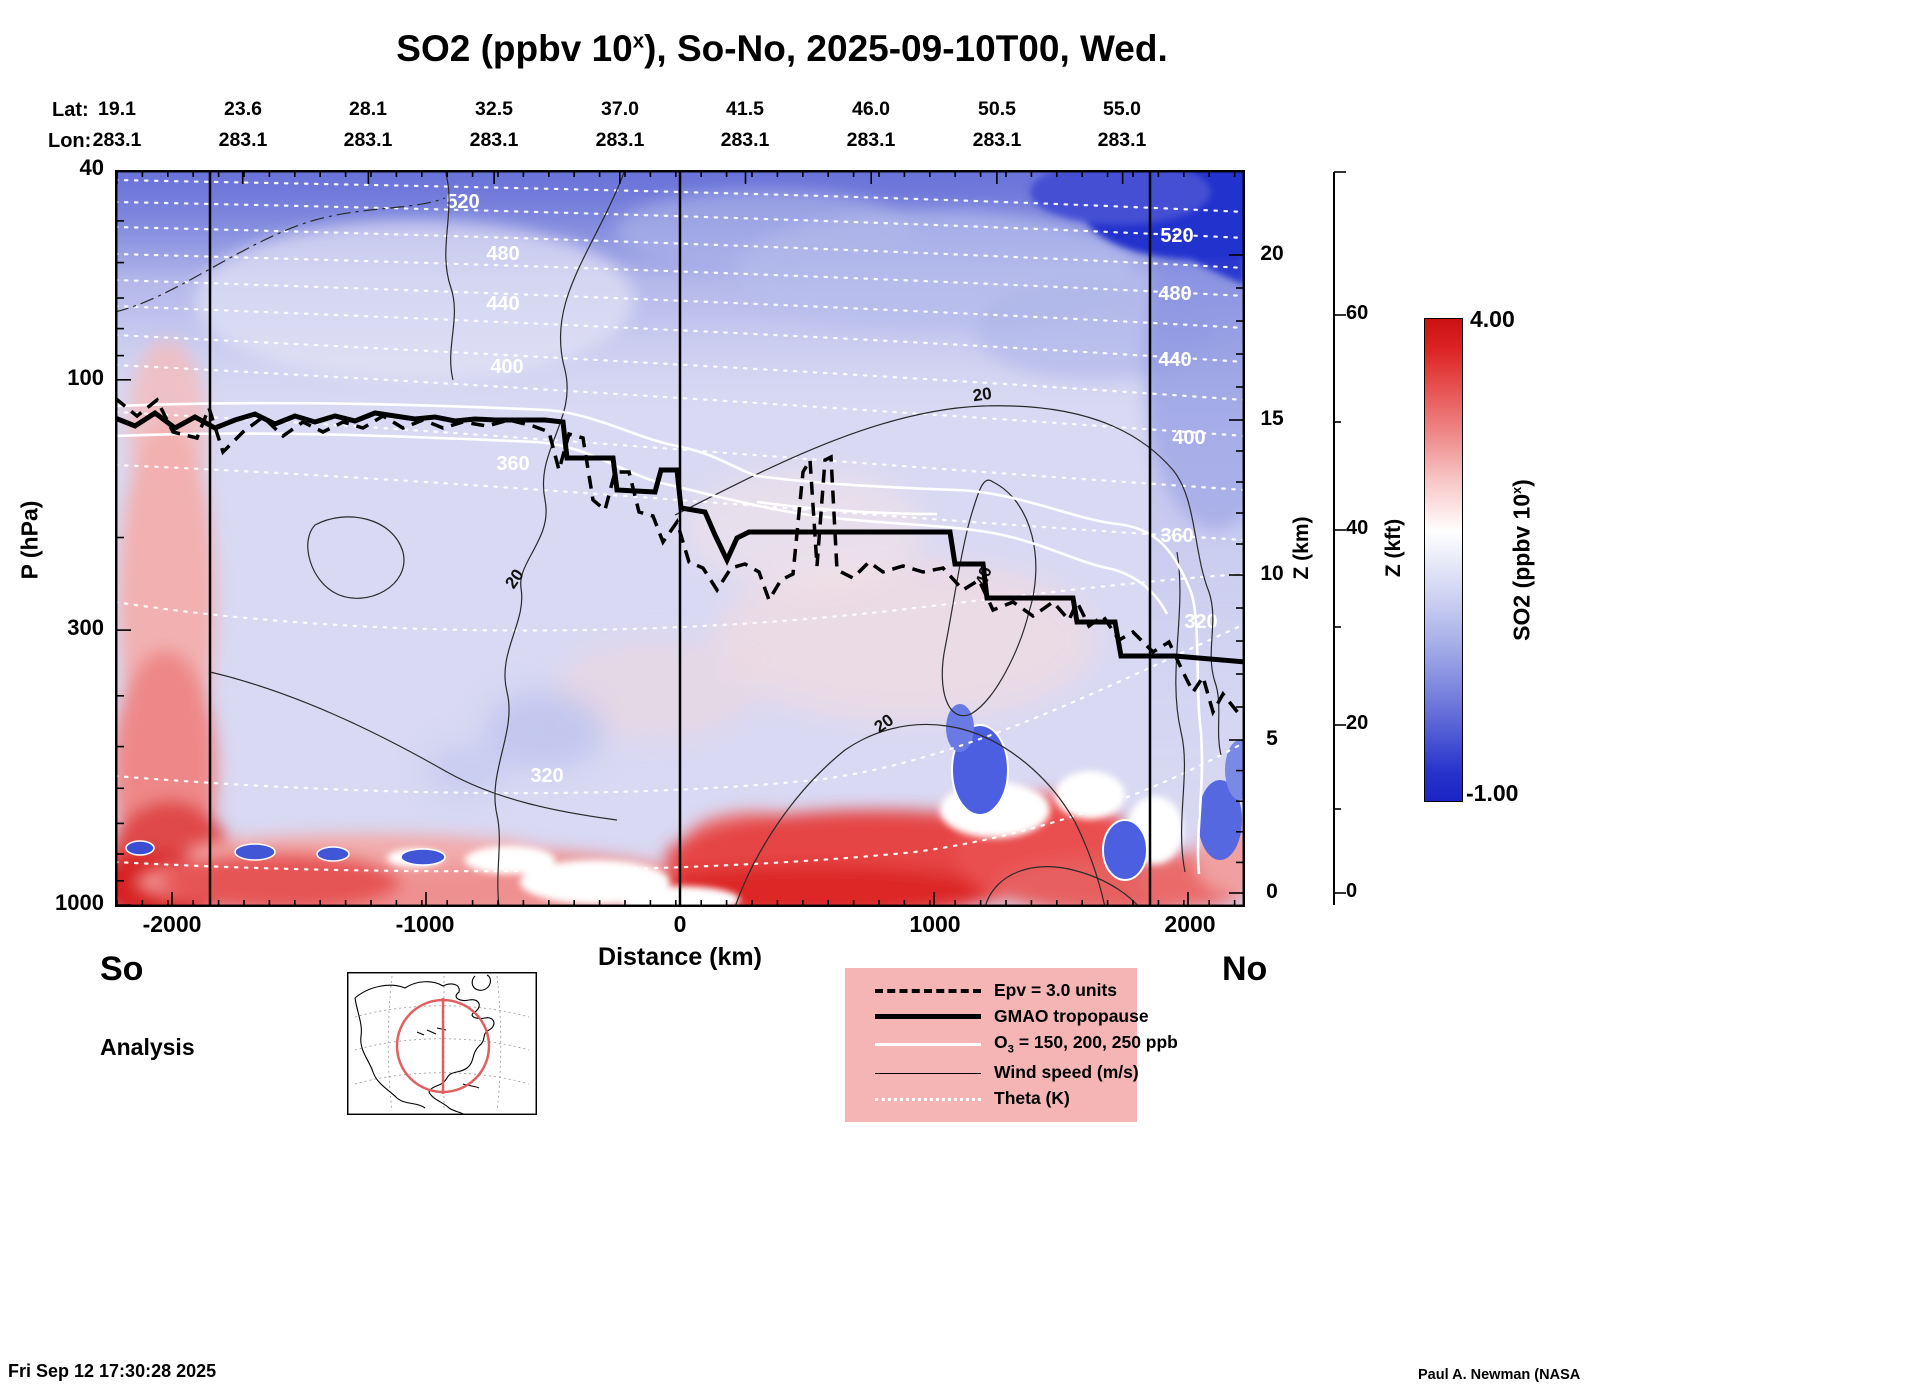  Describe the element at coordinates (1095, 1042) in the screenshot. I see `legend-ozone-post: = 150, 200, 250 ppb` at that location.